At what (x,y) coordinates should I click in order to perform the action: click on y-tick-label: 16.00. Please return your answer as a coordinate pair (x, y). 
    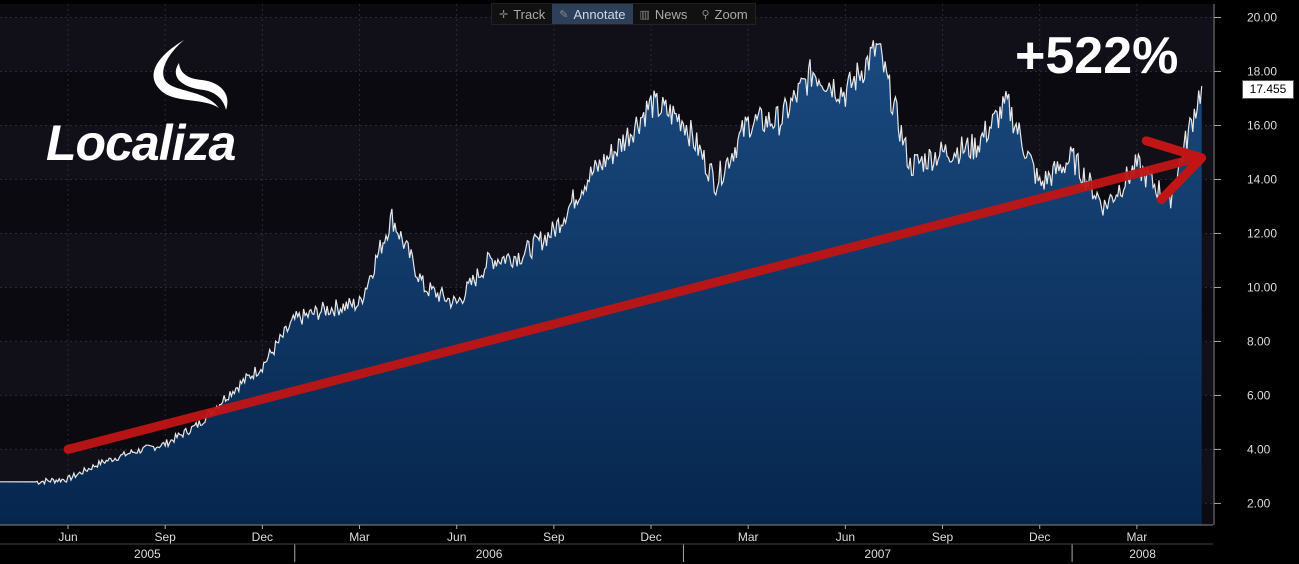
    Looking at the image, I should click on (1262, 125).